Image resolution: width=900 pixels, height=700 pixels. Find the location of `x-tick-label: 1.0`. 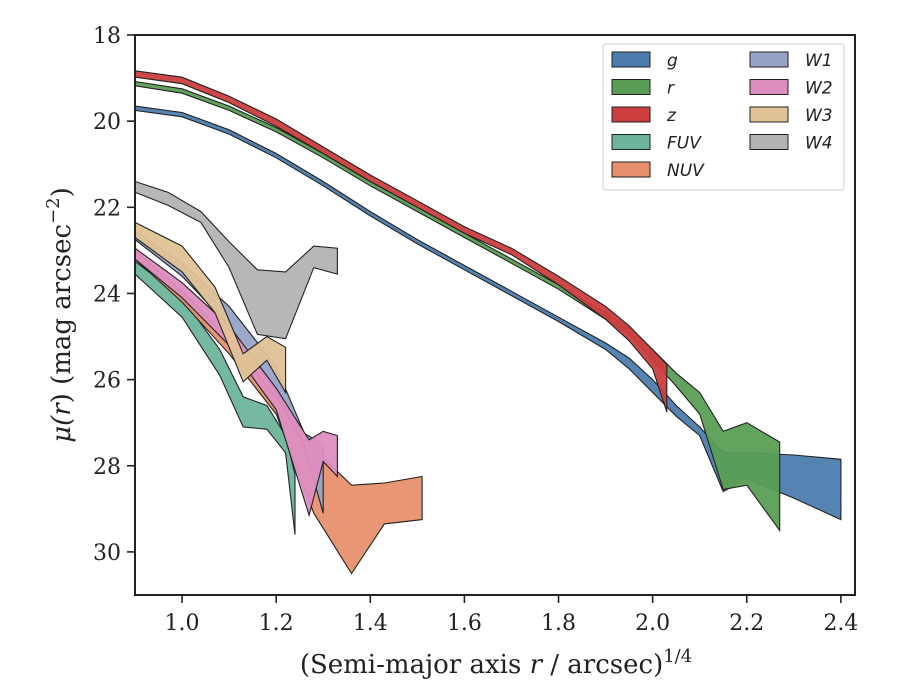

x-tick-label: 1.0 is located at coordinates (182, 623).